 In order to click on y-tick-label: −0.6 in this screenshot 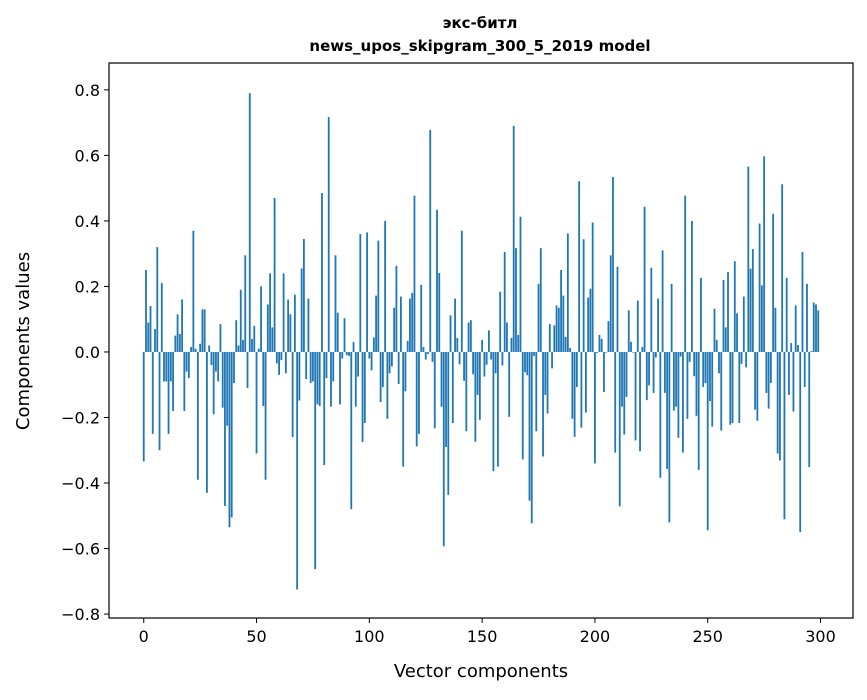, I will do `click(80, 549)`.